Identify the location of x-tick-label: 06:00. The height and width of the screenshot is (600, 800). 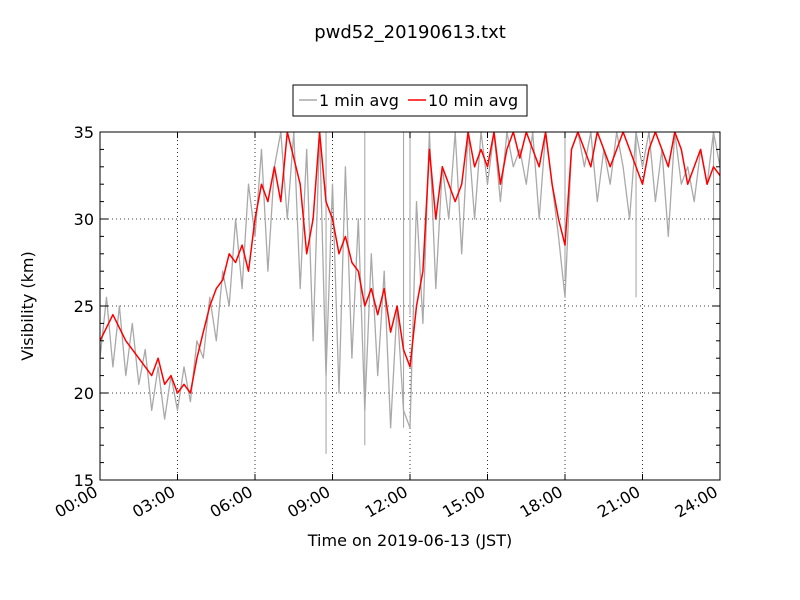
(231, 502).